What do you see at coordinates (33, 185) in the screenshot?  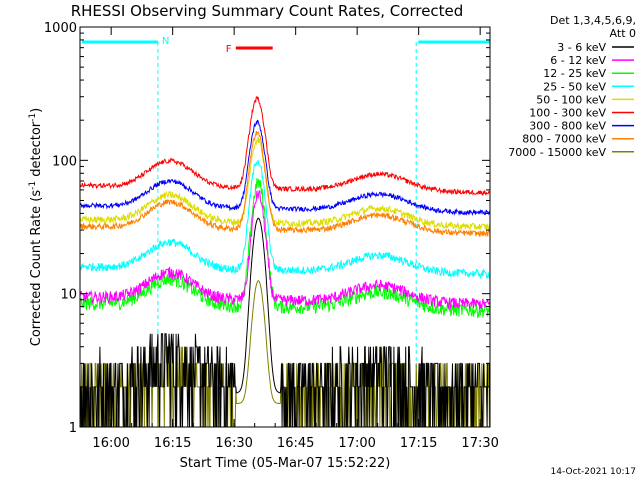 I see `y-axis-label-sup1: -1` at bounding box center [33, 185].